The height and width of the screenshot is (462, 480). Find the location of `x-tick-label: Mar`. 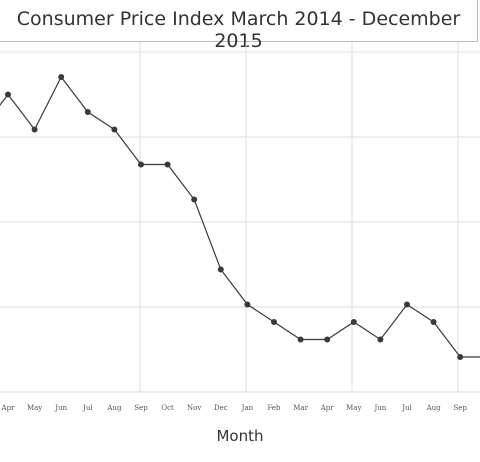

x-tick-label: Mar is located at coordinates (300, 408).